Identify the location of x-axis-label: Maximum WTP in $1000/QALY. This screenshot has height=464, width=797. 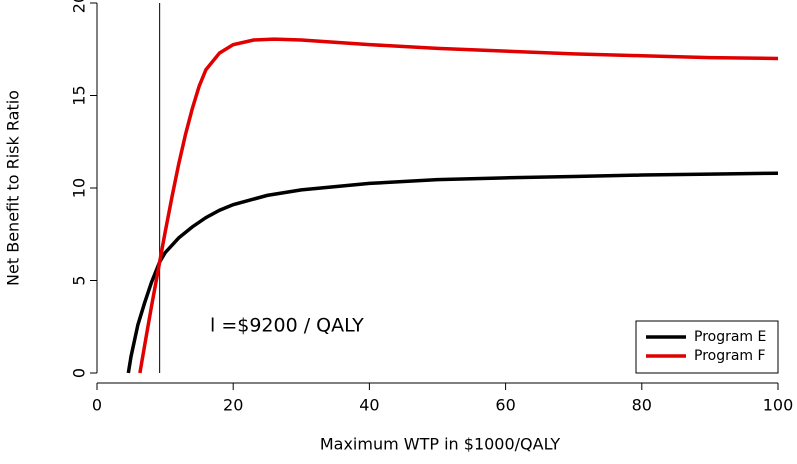
(440, 444).